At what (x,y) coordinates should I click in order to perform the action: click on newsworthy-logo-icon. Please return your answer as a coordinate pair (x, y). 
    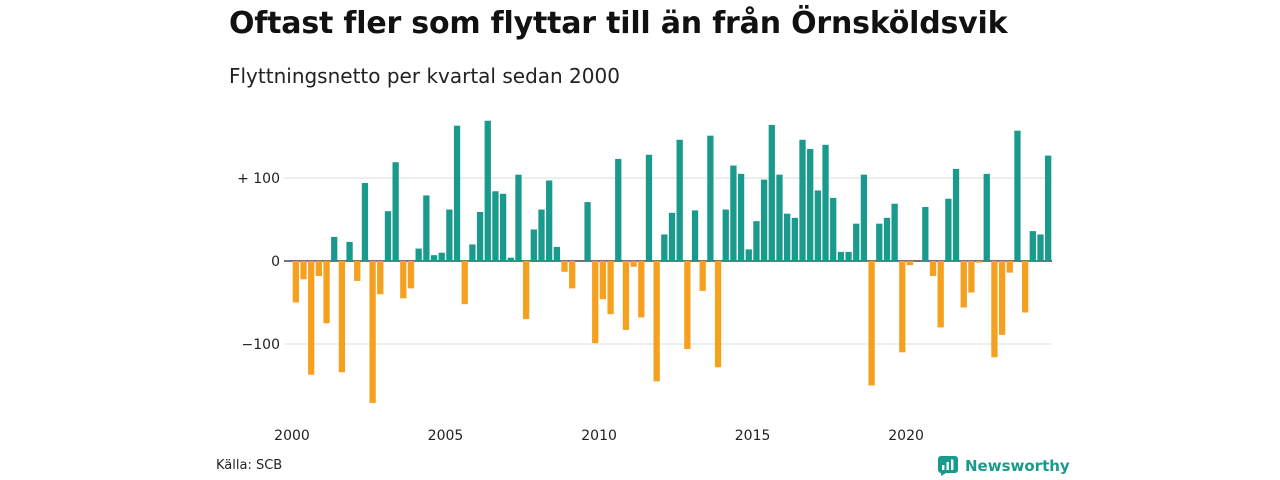
    Looking at the image, I should click on (948, 466).